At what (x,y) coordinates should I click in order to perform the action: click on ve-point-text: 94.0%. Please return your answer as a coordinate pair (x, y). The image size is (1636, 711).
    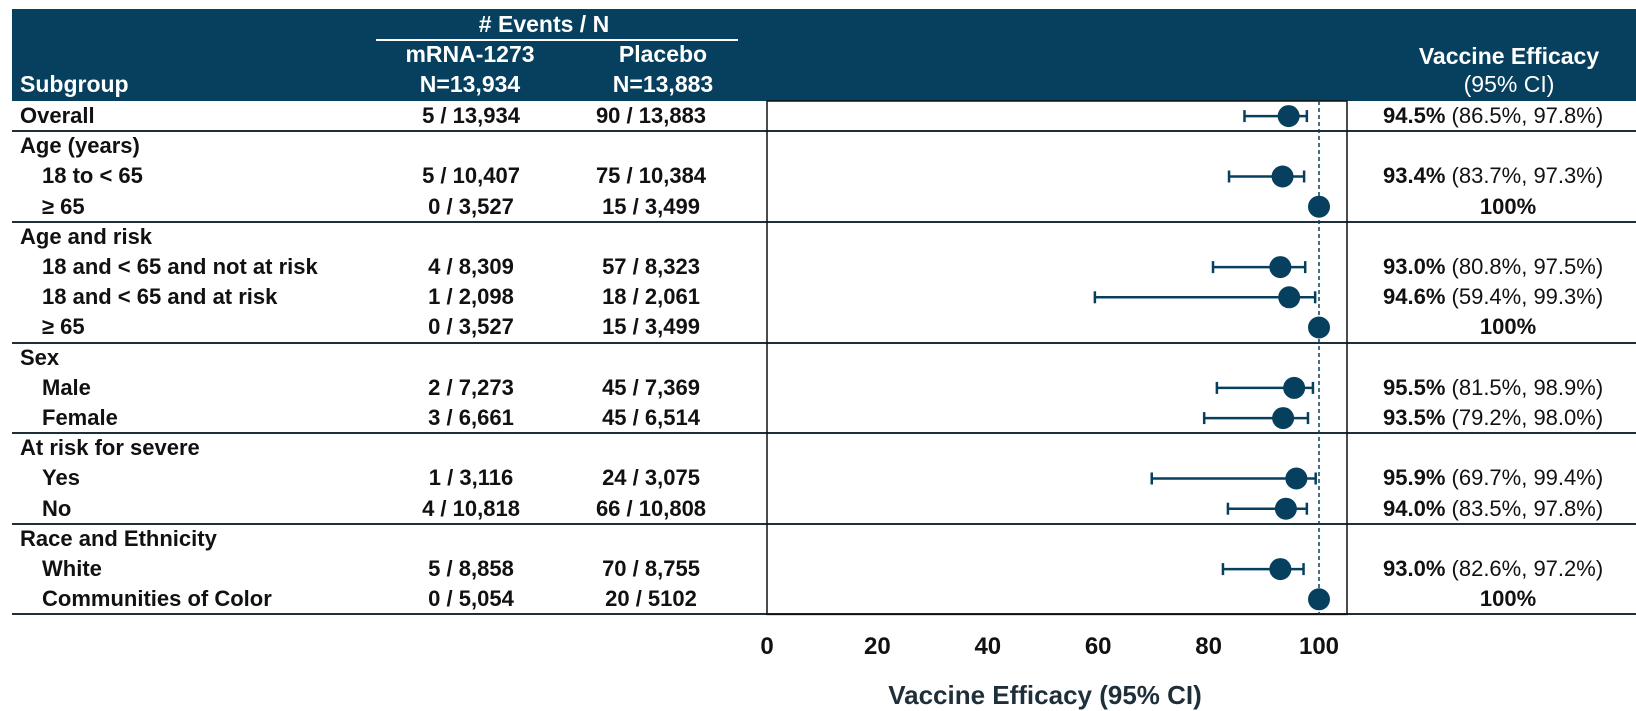
    Looking at the image, I should click on (1414, 508).